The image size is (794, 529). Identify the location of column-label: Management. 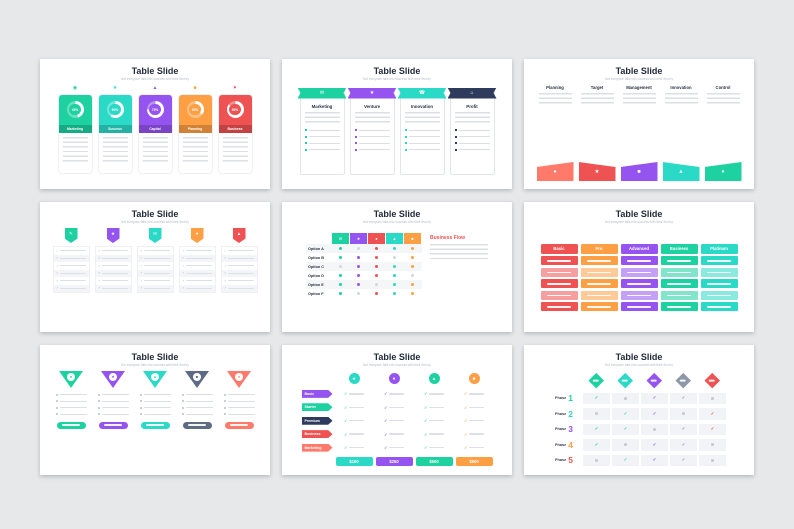
(639, 87).